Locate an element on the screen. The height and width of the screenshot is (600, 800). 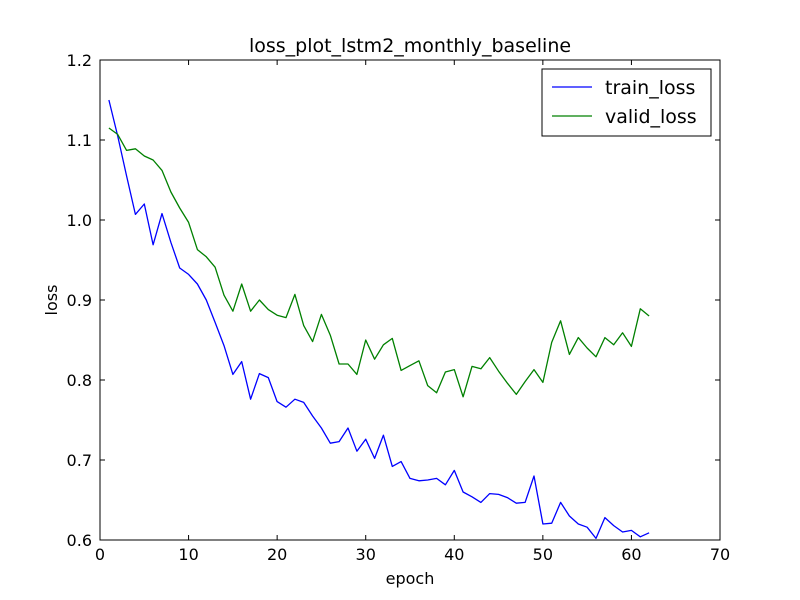
y-tick-label: 1.1 is located at coordinates (79, 140).